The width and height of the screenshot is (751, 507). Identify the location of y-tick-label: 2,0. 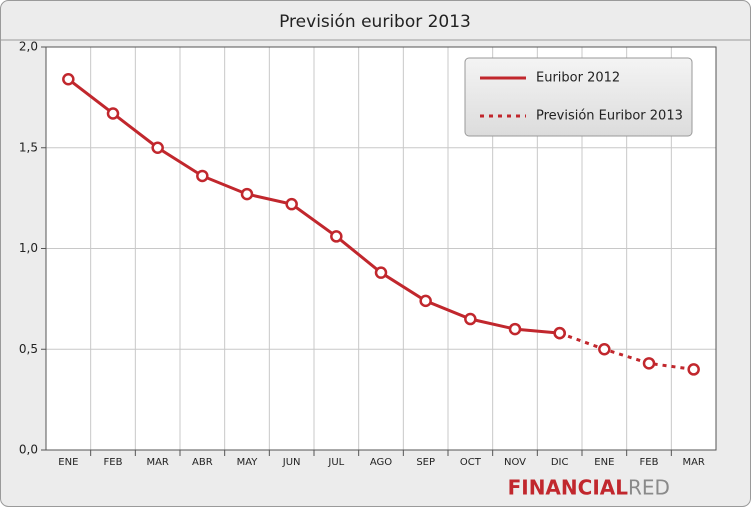
(28, 47).